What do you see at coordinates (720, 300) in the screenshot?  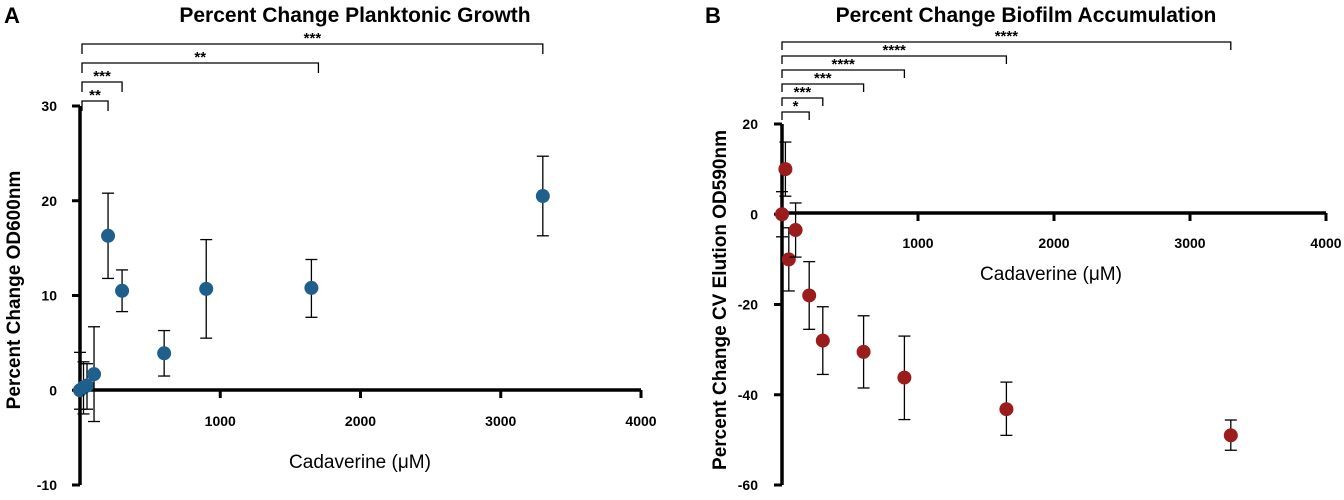 I see `chart-b-y-axis-label: Percent Change CV Elution OD590nm` at bounding box center [720, 300].